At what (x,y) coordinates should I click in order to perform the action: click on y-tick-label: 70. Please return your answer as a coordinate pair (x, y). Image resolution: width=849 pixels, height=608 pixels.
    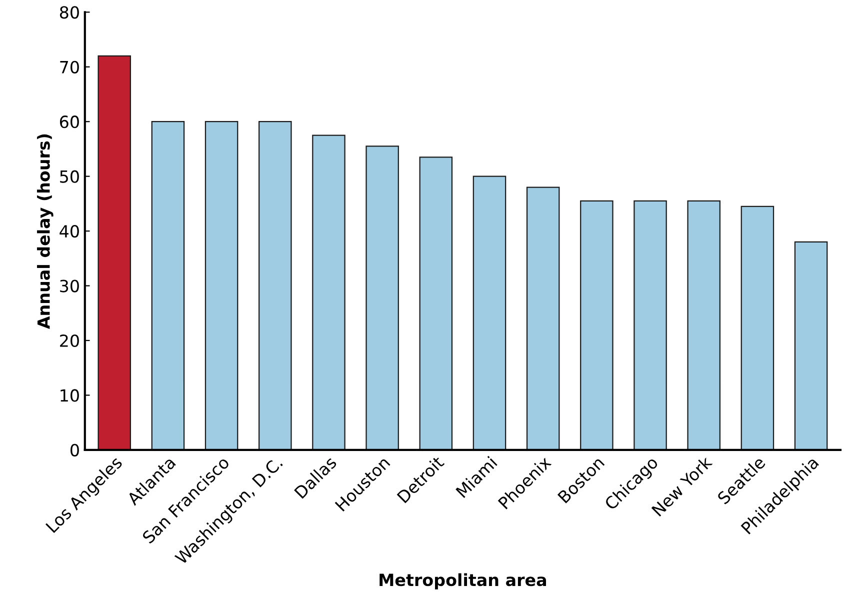
    Looking at the image, I should click on (69, 67).